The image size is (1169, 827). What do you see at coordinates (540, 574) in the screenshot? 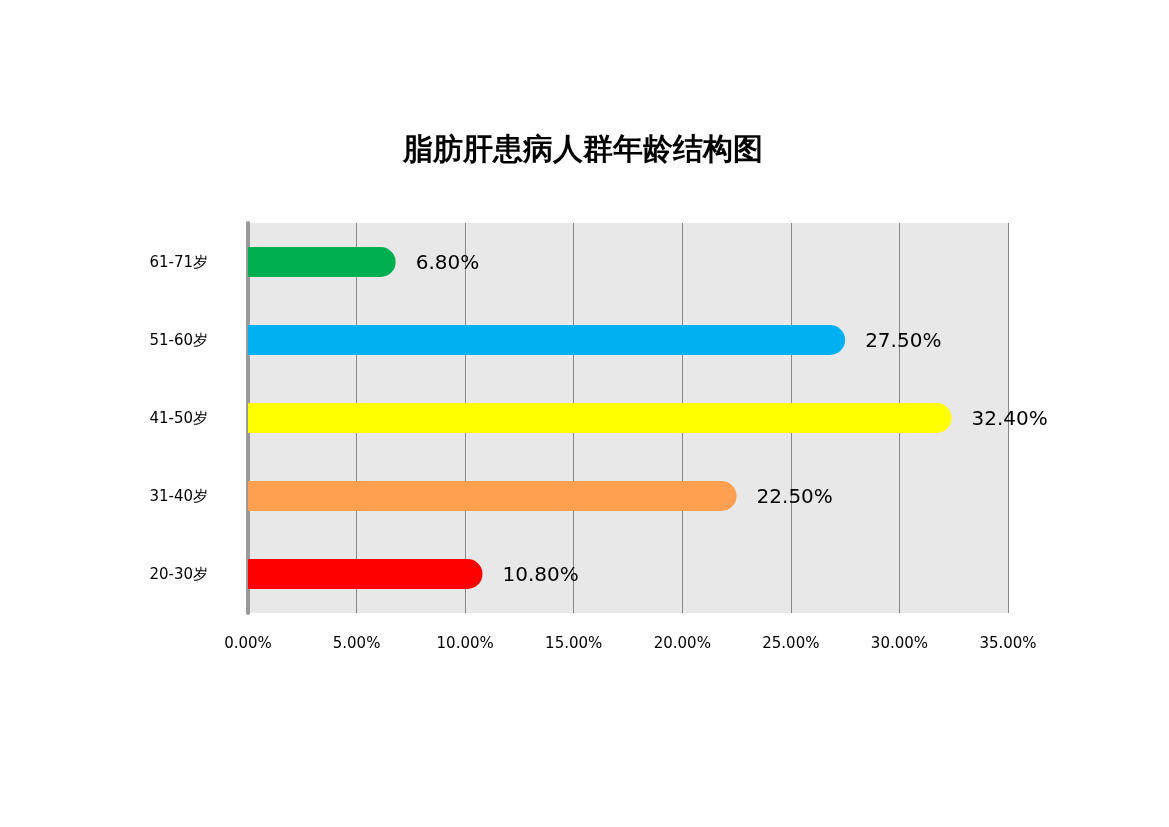
I see `data-label: 10.80%` at bounding box center [540, 574].